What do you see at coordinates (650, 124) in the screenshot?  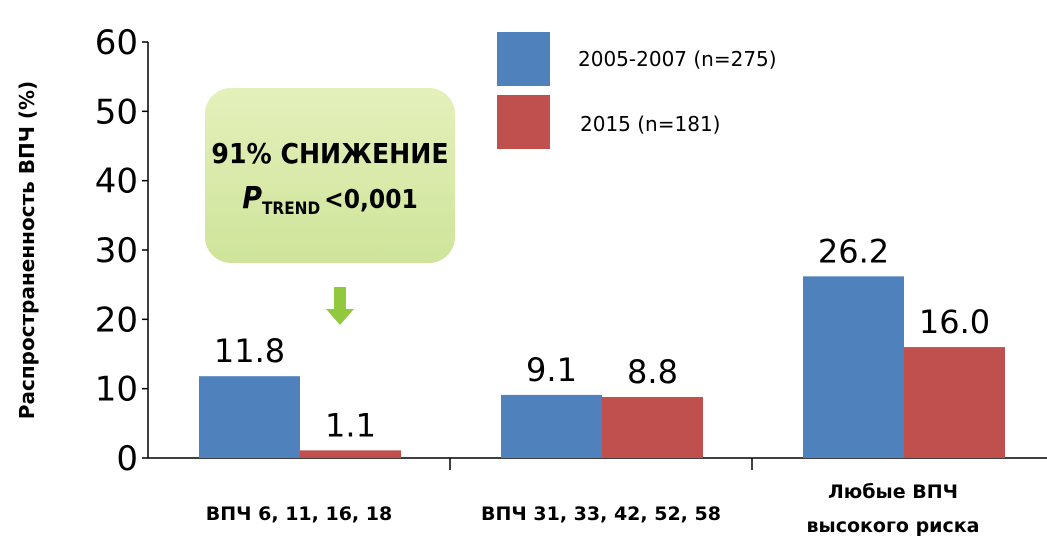 I see `legend-label: 2015 (n=181)` at bounding box center [650, 124].